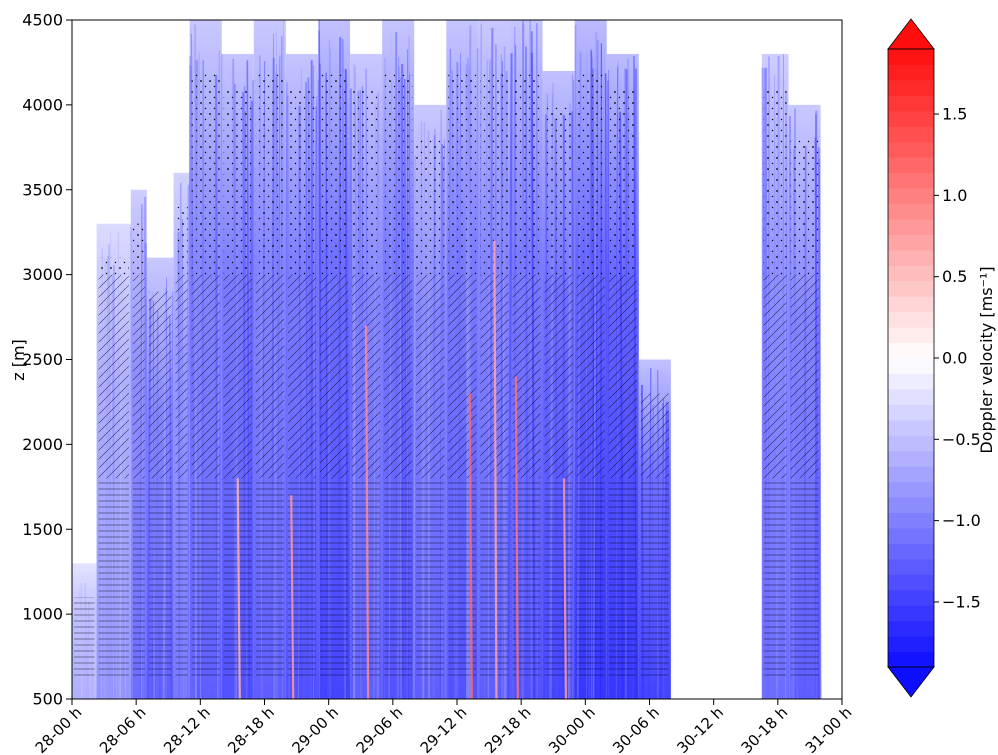 Image resolution: width=998 pixels, height=755 pixels. I want to click on x-tick-label: 29-12 h, so click(444, 729).